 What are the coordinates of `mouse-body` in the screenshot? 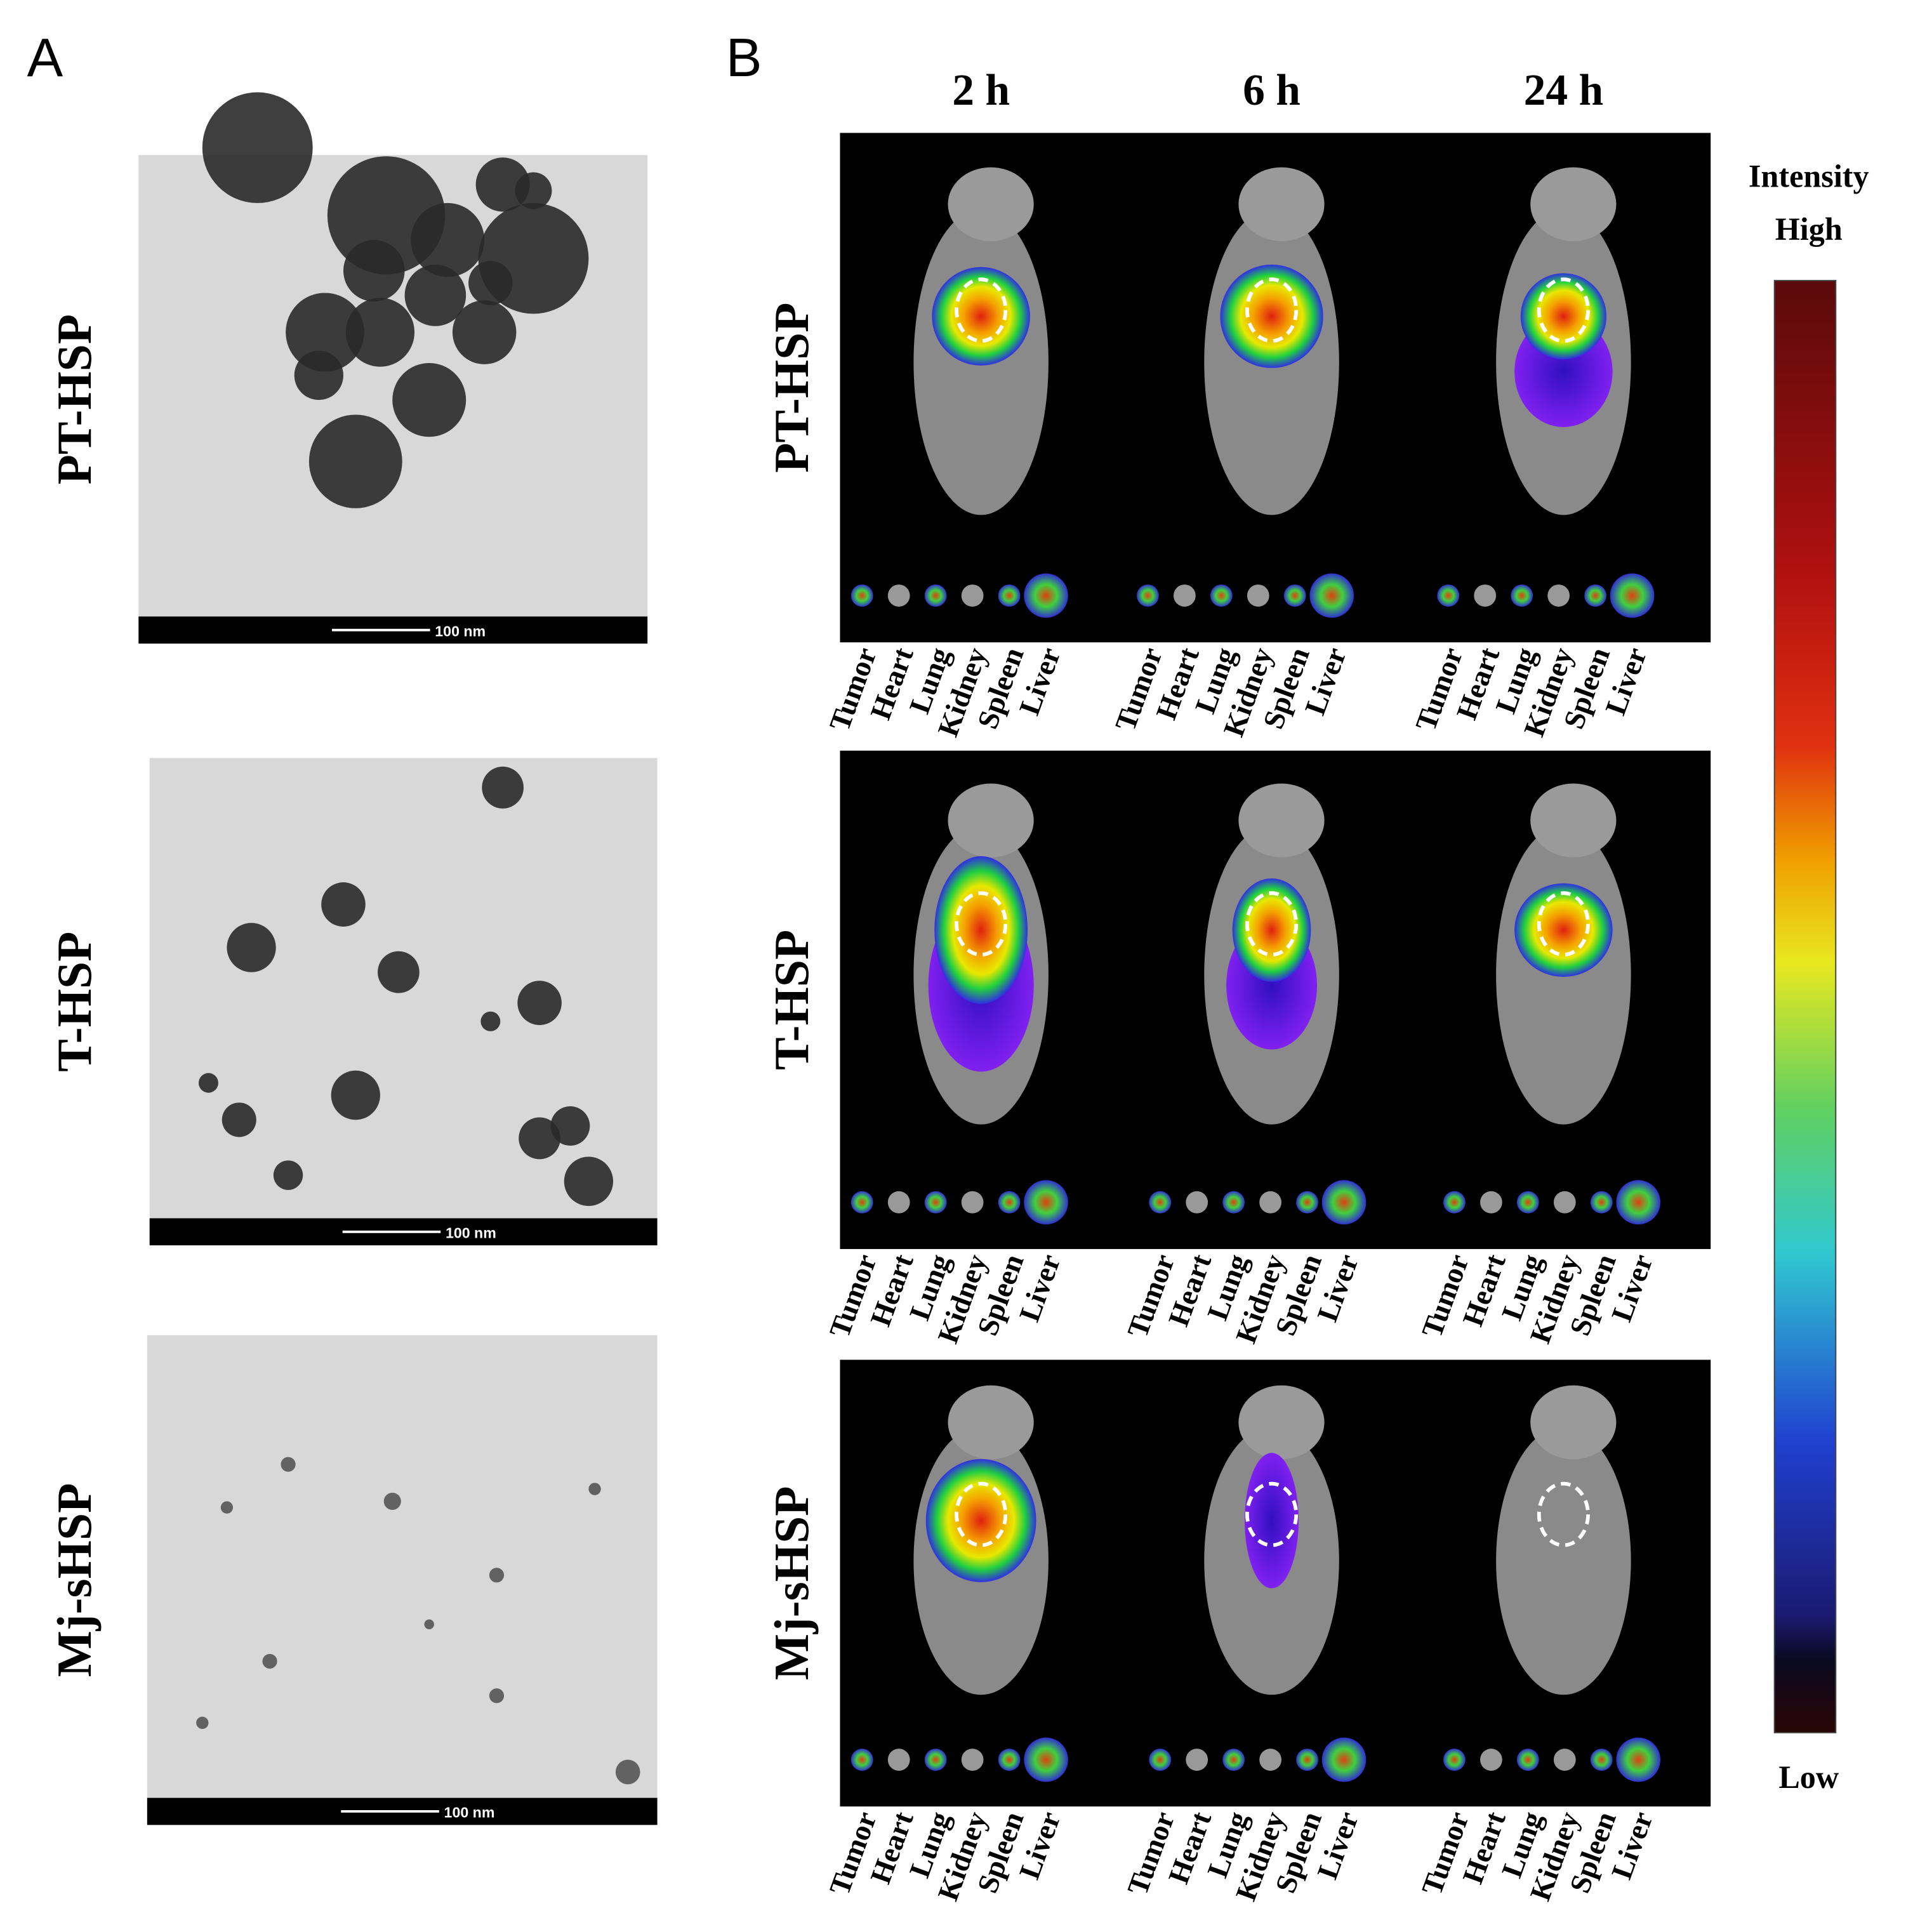 It's located at (1563, 1561).